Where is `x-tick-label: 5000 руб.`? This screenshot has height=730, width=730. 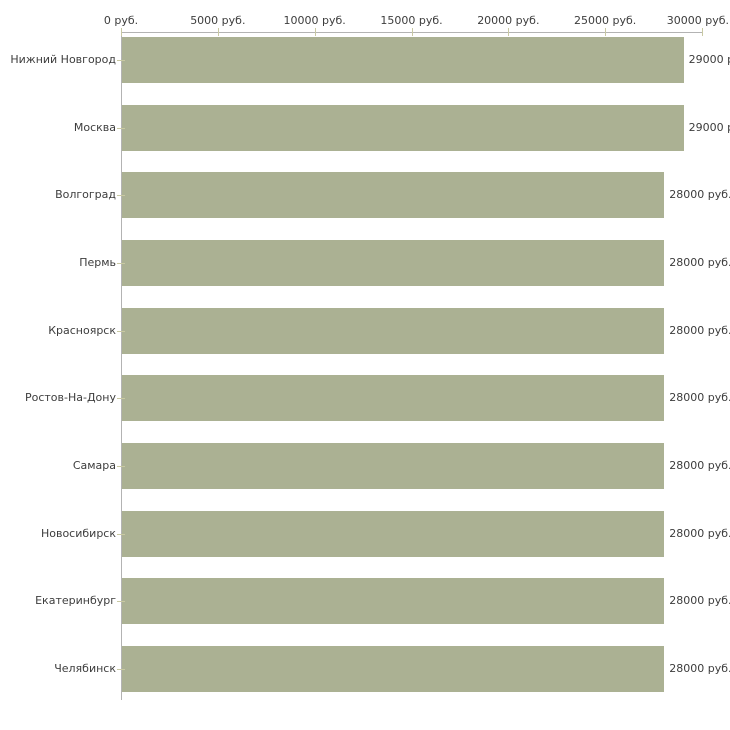 x-tick-label: 5000 руб. is located at coordinates (218, 20).